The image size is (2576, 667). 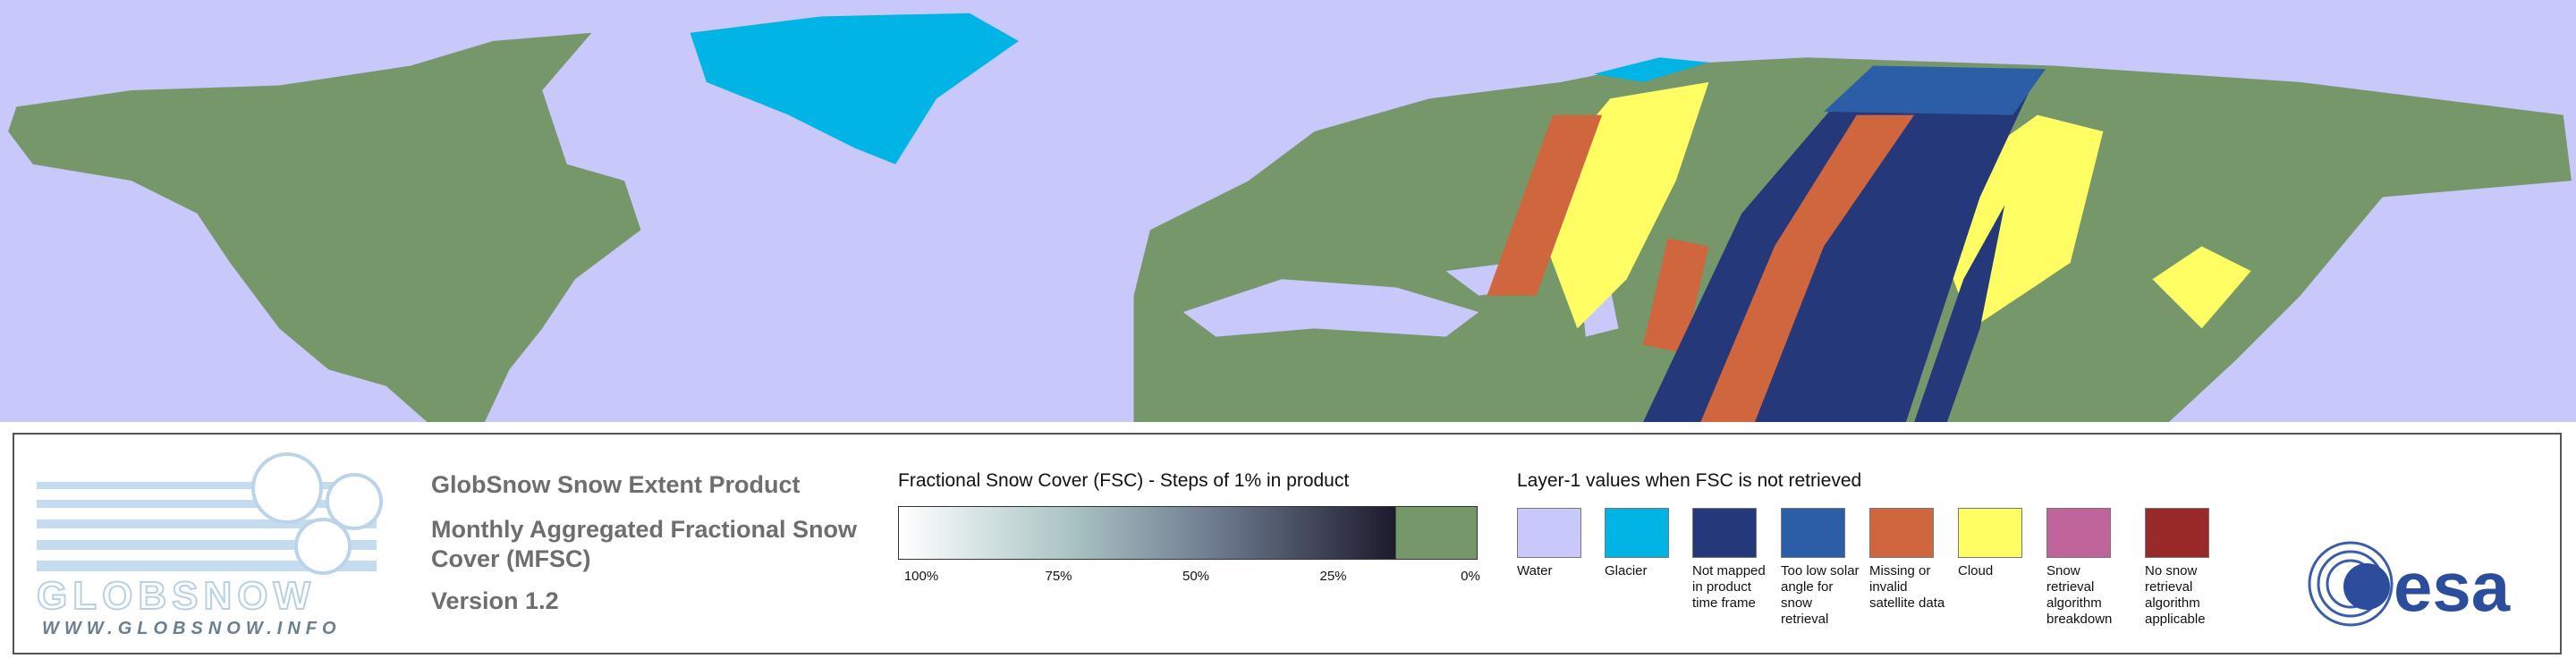 What do you see at coordinates (1820, 595) in the screenshot?
I see `class-label: Too low solar angle for snow retrieval` at bounding box center [1820, 595].